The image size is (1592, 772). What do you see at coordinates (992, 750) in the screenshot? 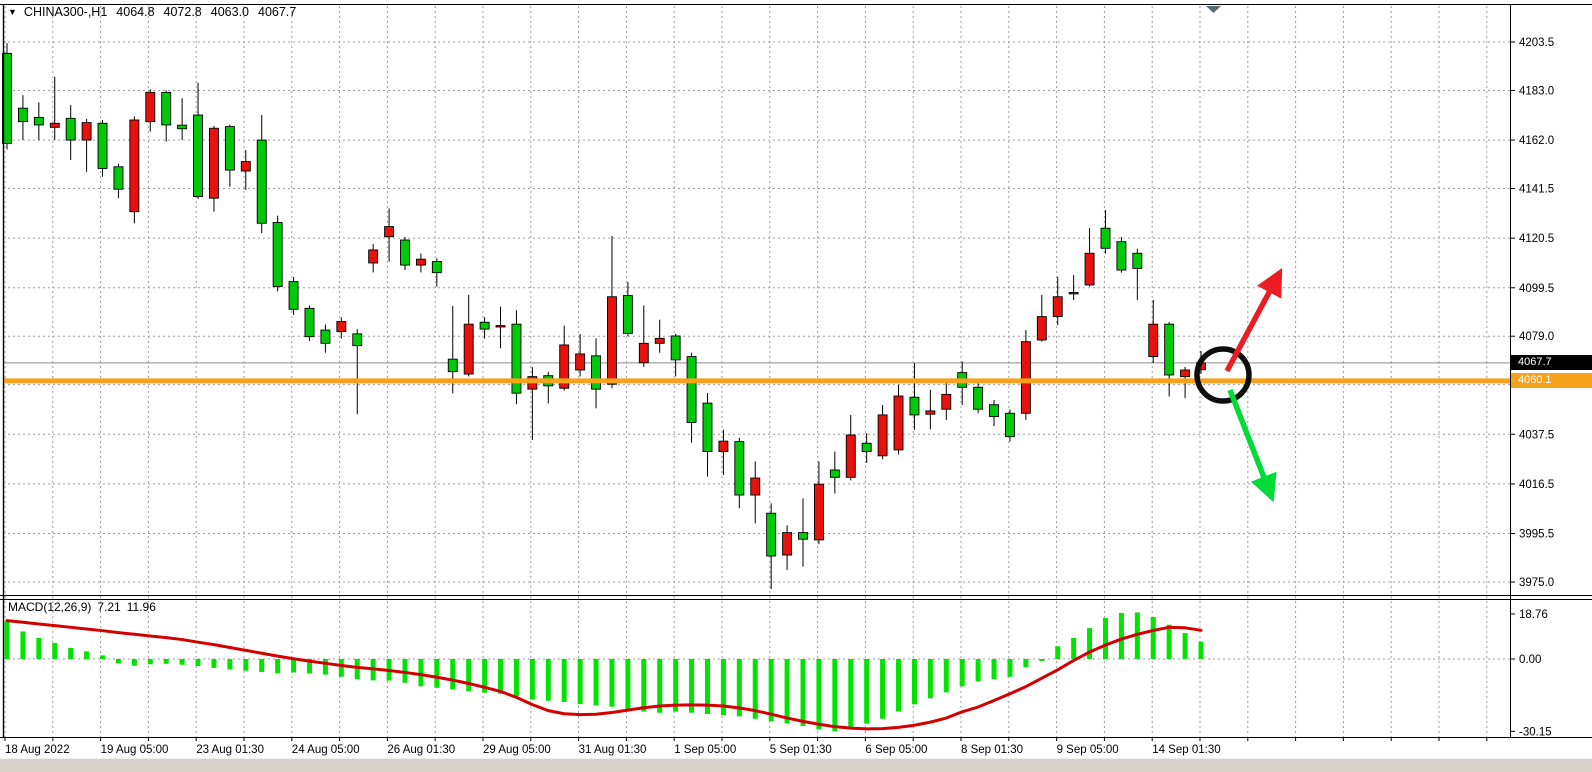
I see `svg-text: 8 Sep 01:30` at bounding box center [992, 750].